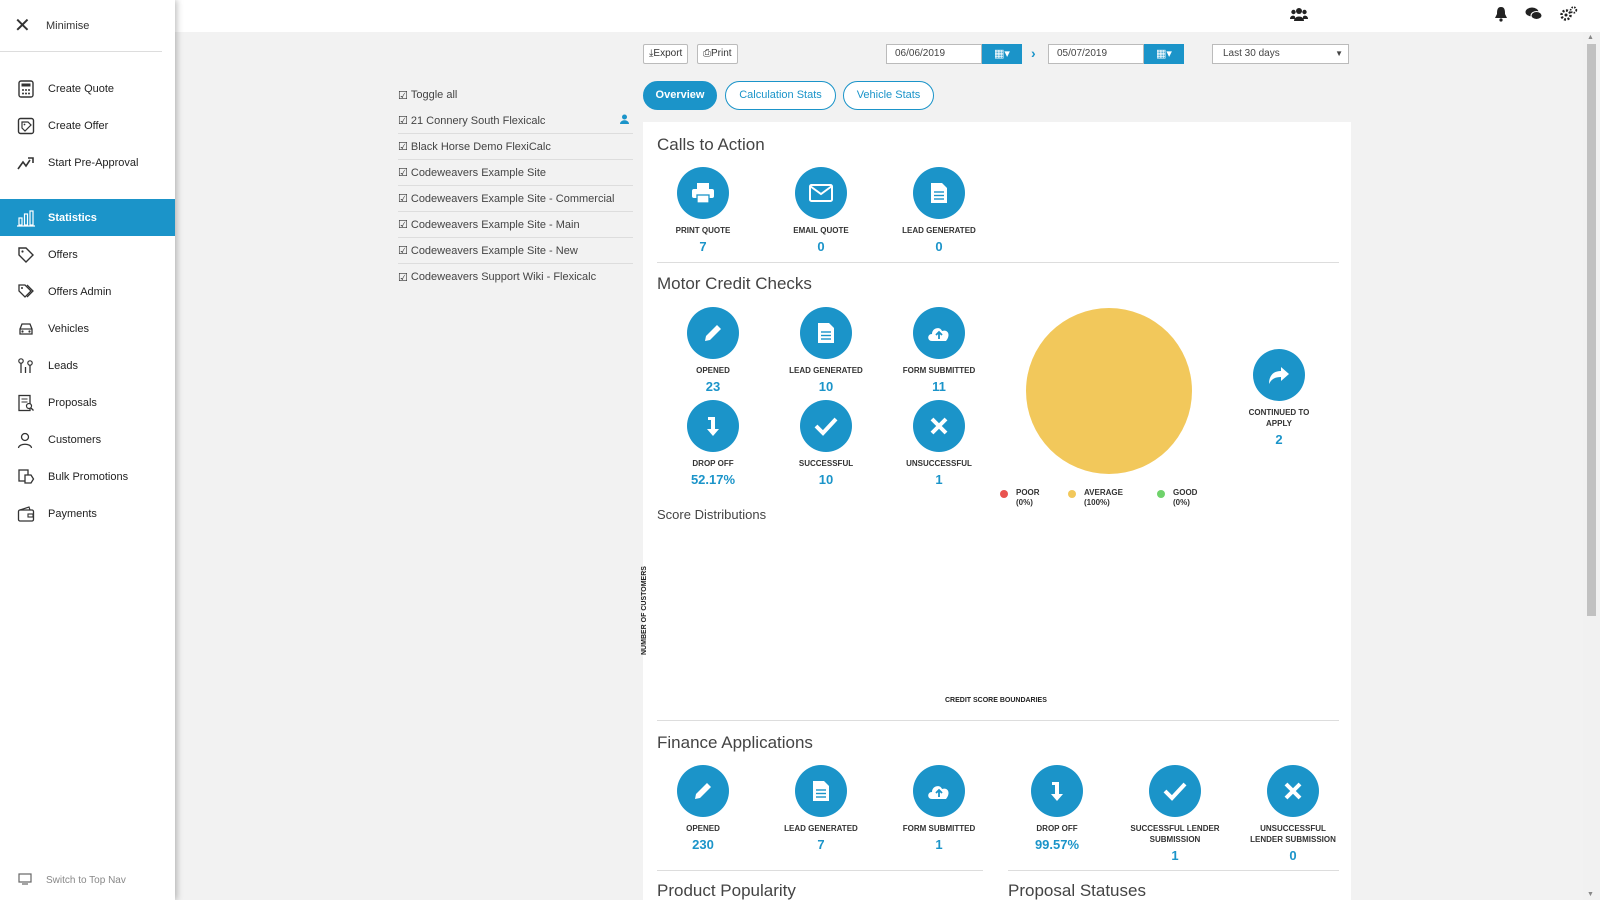 This screenshot has height=900, width=1600. Describe the element at coordinates (81, 26) in the screenshot. I see `minimise-button: ✕ Minimise` at that location.